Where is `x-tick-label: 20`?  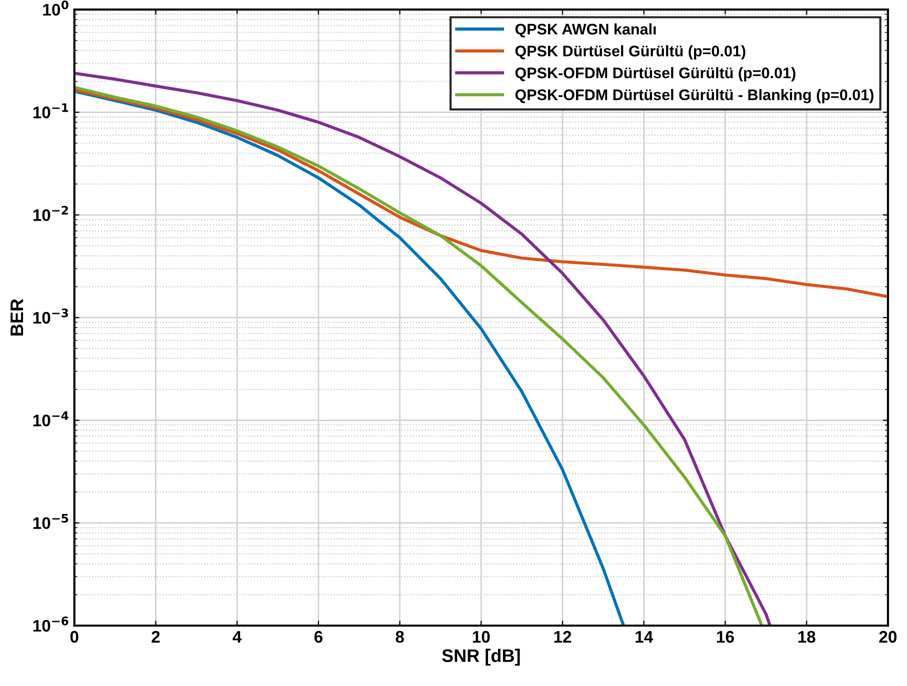
x-tick-label: 20 is located at coordinates (888, 636).